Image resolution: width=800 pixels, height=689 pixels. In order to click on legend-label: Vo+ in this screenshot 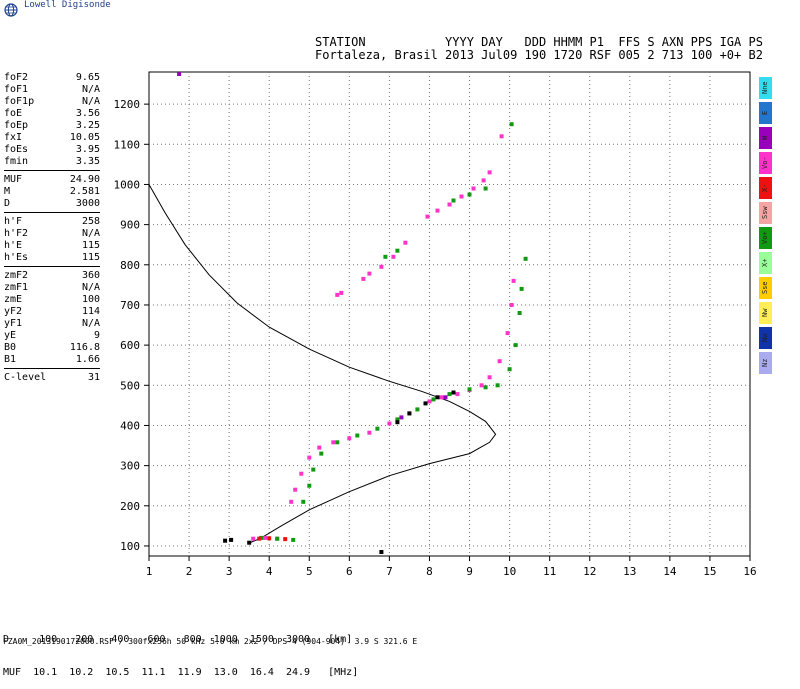, I will do `click(765, 238)`.